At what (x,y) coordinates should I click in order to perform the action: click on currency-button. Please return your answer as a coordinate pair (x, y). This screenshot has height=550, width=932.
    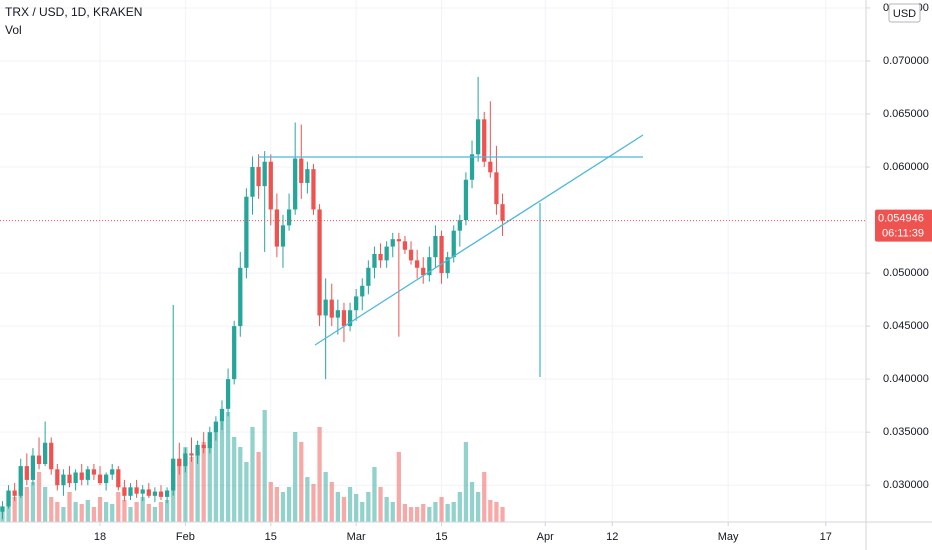
    Looking at the image, I should click on (904, 13).